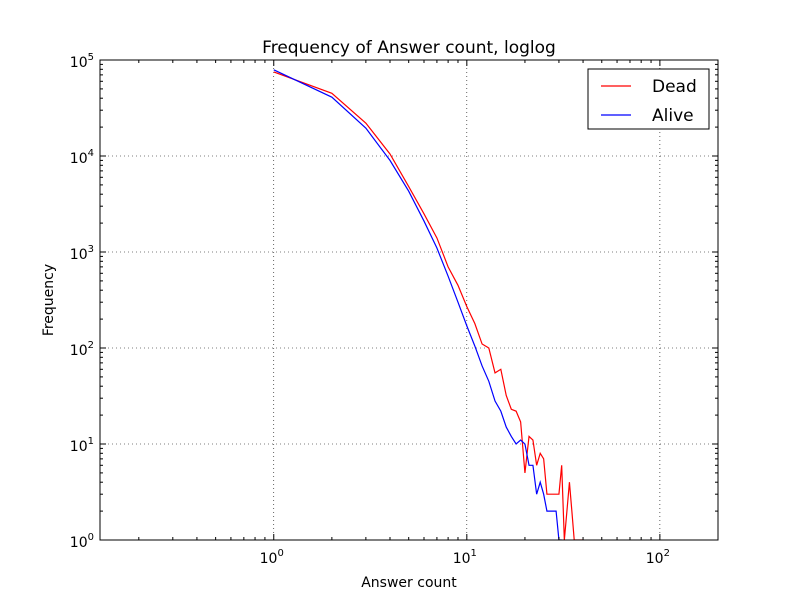 The width and height of the screenshot is (800, 600). Describe the element at coordinates (91, 57) in the screenshot. I see `y-tick-exponent: 5` at that location.